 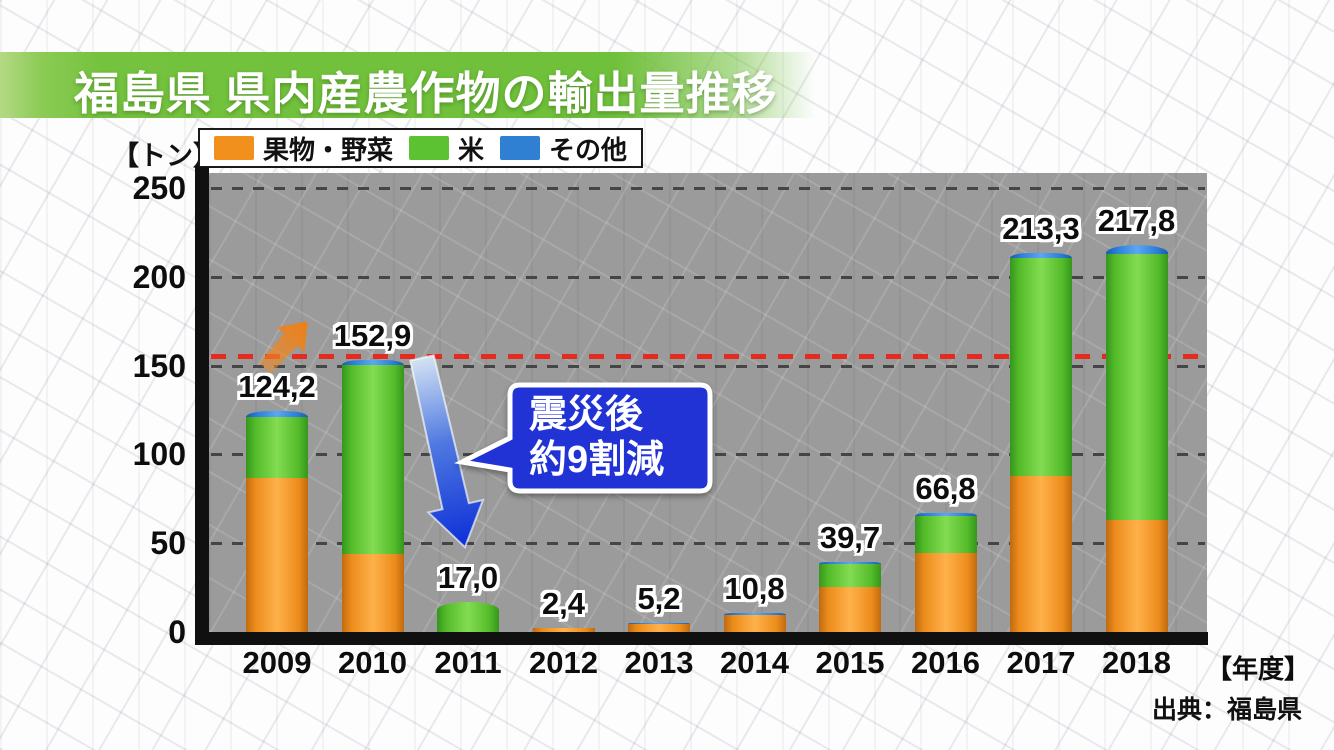 I want to click on y-tick-label-200: 200, so click(x=159, y=276).